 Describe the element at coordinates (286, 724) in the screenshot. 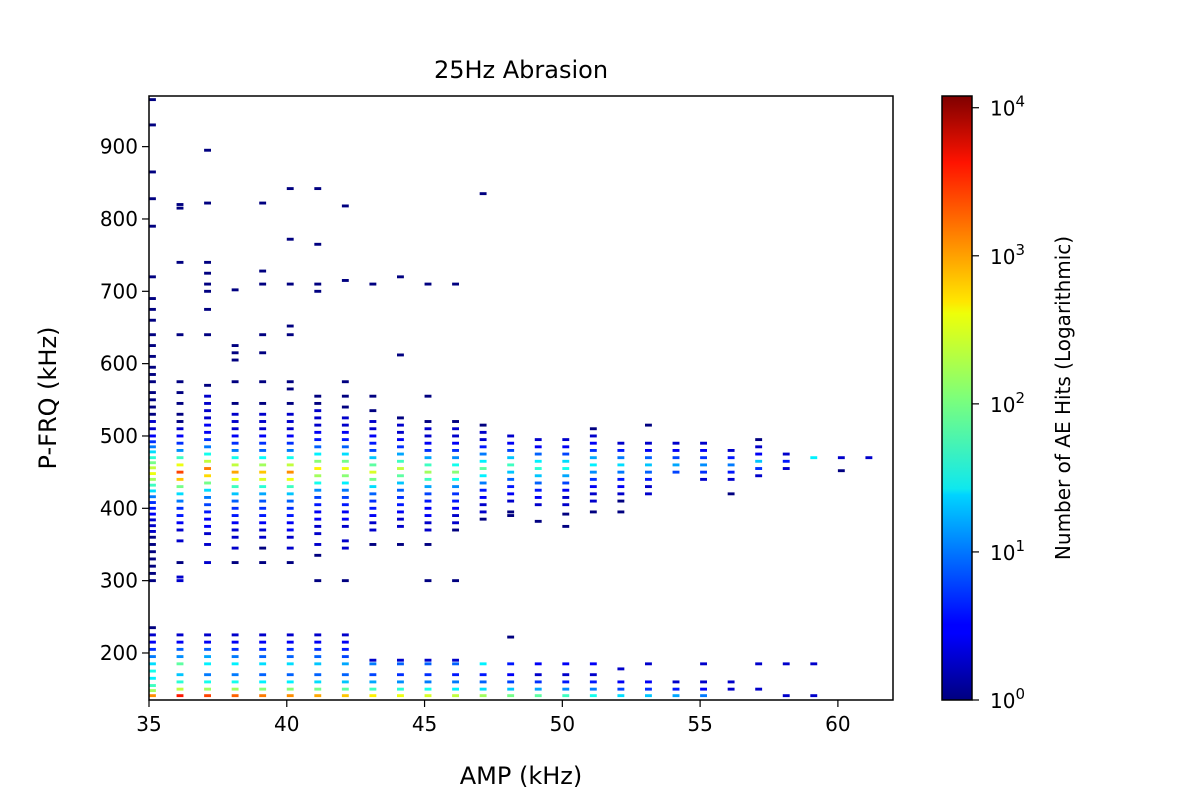

I see `x-tick-label: 40` at that location.